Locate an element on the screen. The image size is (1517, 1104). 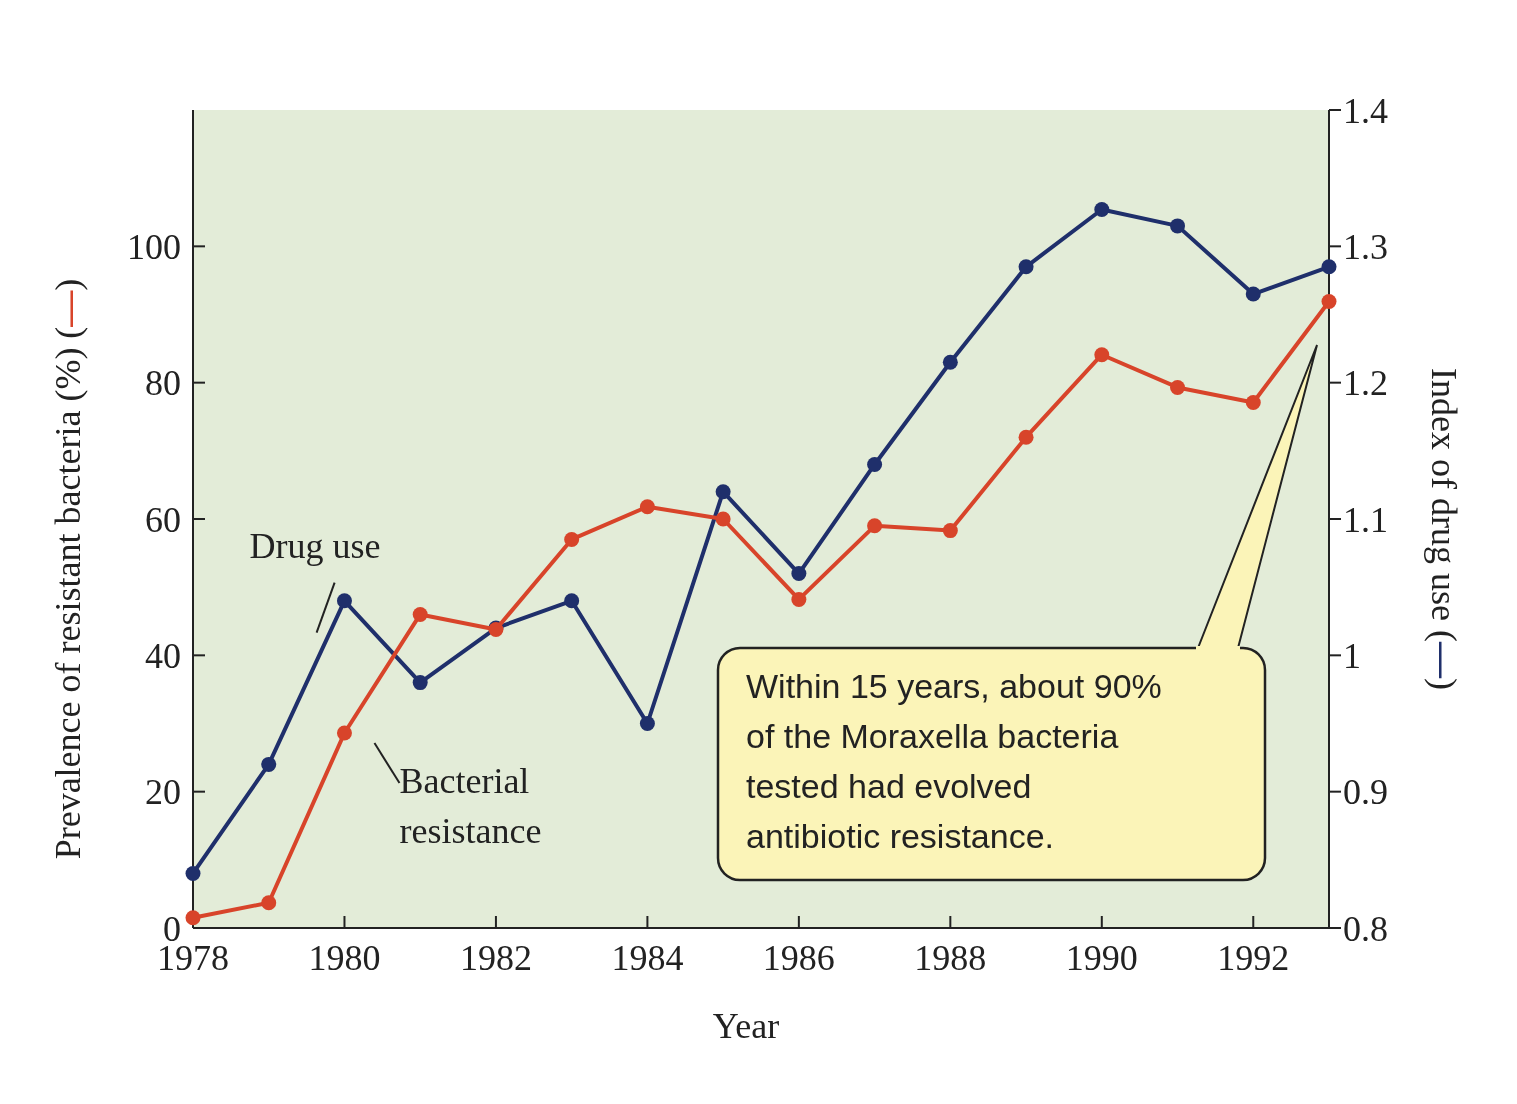
x-tick-label: 1992 is located at coordinates (1253, 958).